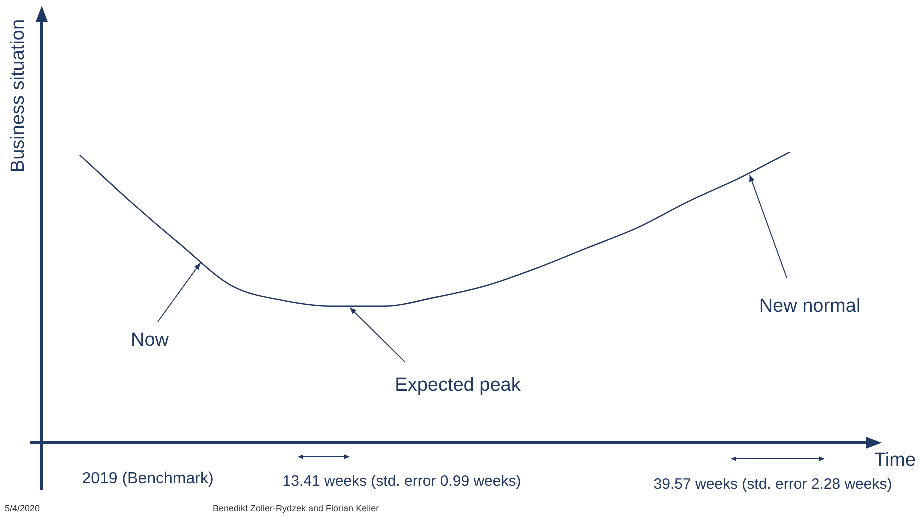 This screenshot has height=516, width=919. I want to click on text: Benedikt Zoller-Rydzek and Florian Keller, so click(296, 508).